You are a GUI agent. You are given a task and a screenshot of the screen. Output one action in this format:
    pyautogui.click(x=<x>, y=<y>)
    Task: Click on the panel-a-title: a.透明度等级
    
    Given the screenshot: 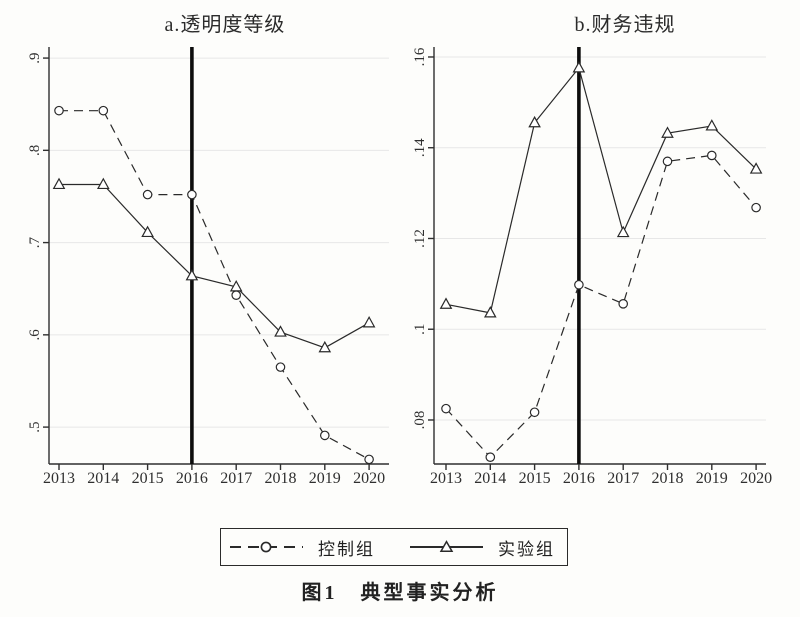 What is the action you would take?
    pyautogui.click(x=225, y=25)
    